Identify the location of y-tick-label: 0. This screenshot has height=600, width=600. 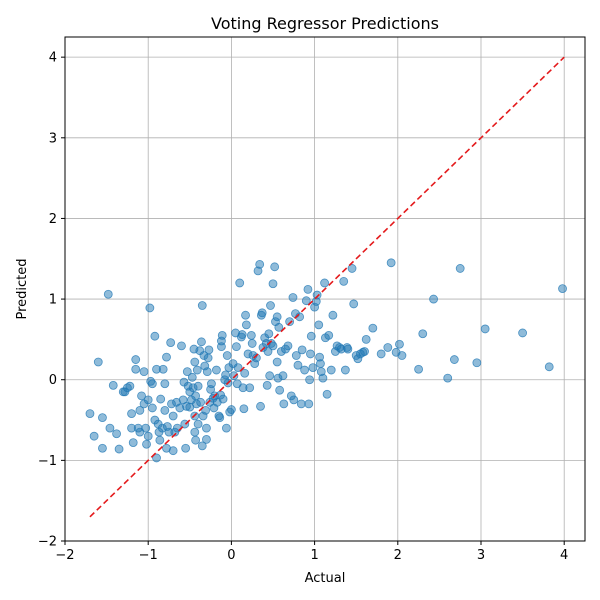
(53, 380).